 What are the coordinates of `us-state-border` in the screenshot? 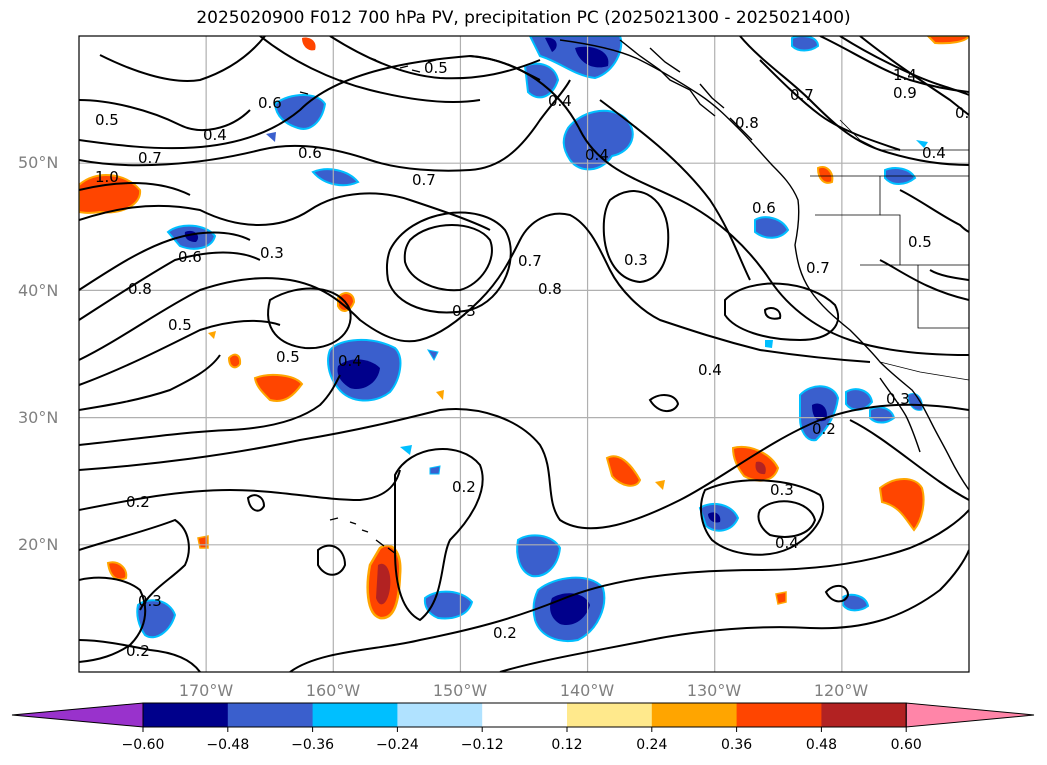 It's located at (943, 297).